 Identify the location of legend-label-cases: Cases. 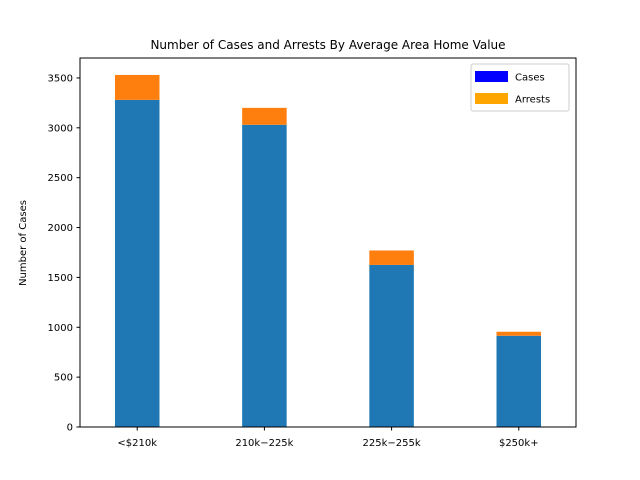
(530, 78).